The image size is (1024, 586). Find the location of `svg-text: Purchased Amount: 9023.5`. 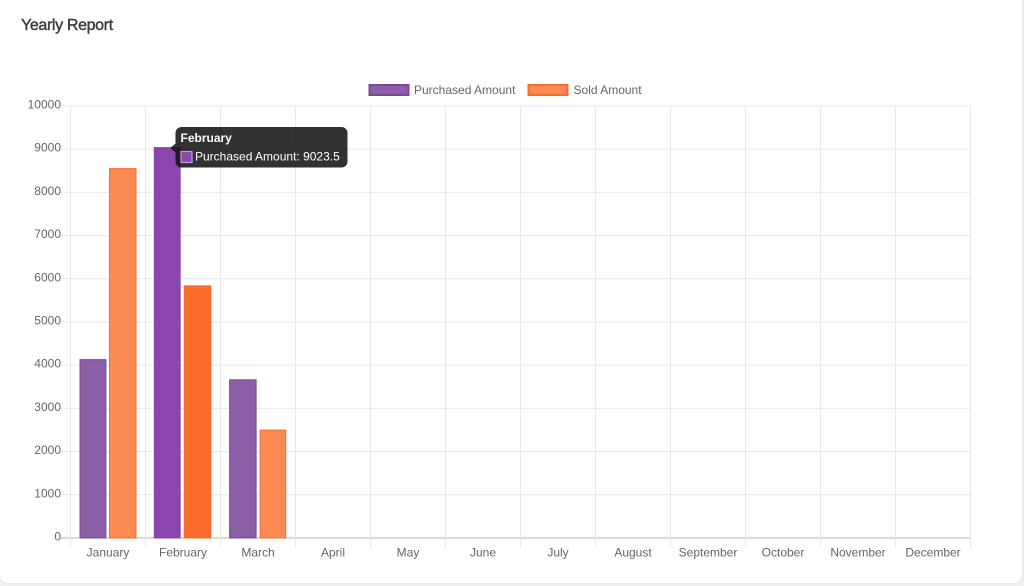

svg-text: Purchased Amount: 9023.5 is located at coordinates (267, 157).